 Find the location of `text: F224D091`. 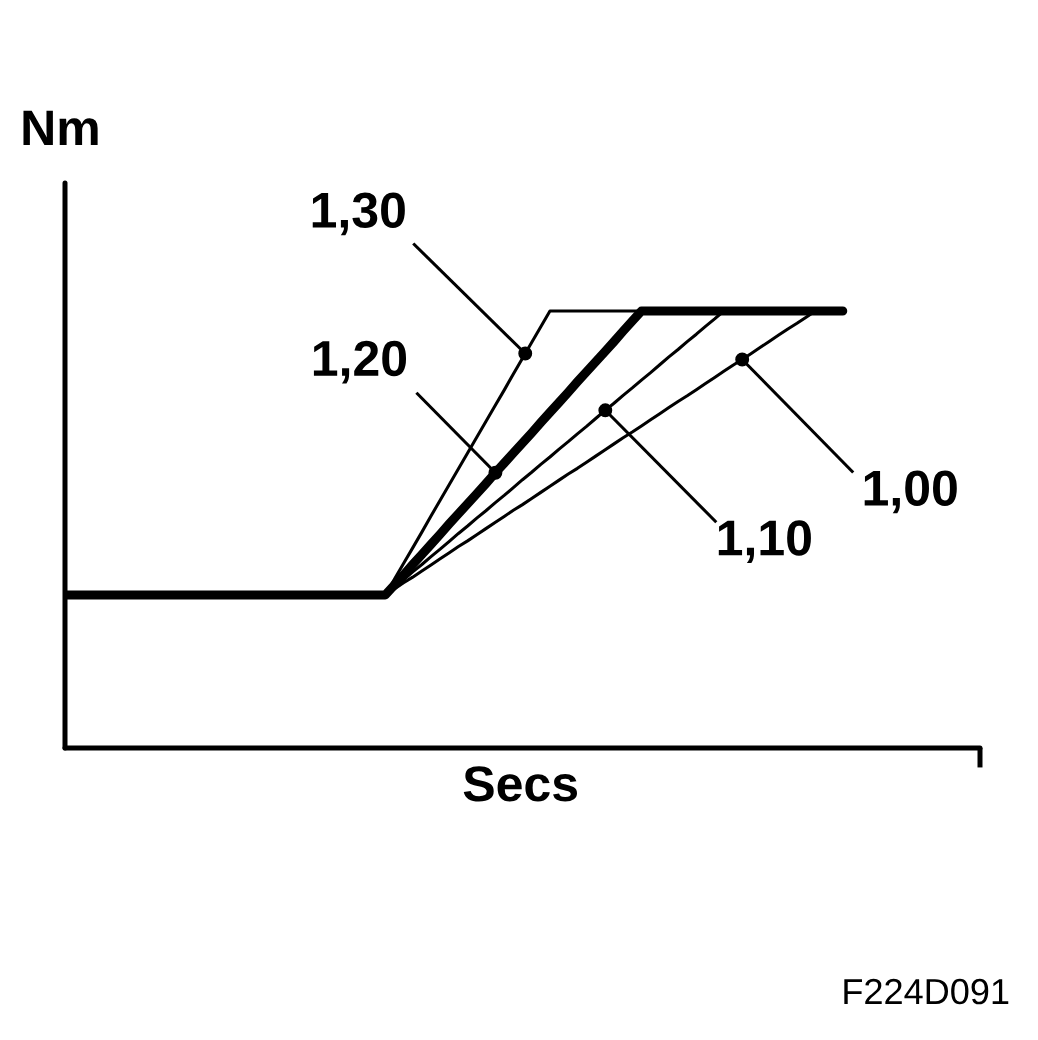

text: F224D091 is located at coordinates (926, 991).